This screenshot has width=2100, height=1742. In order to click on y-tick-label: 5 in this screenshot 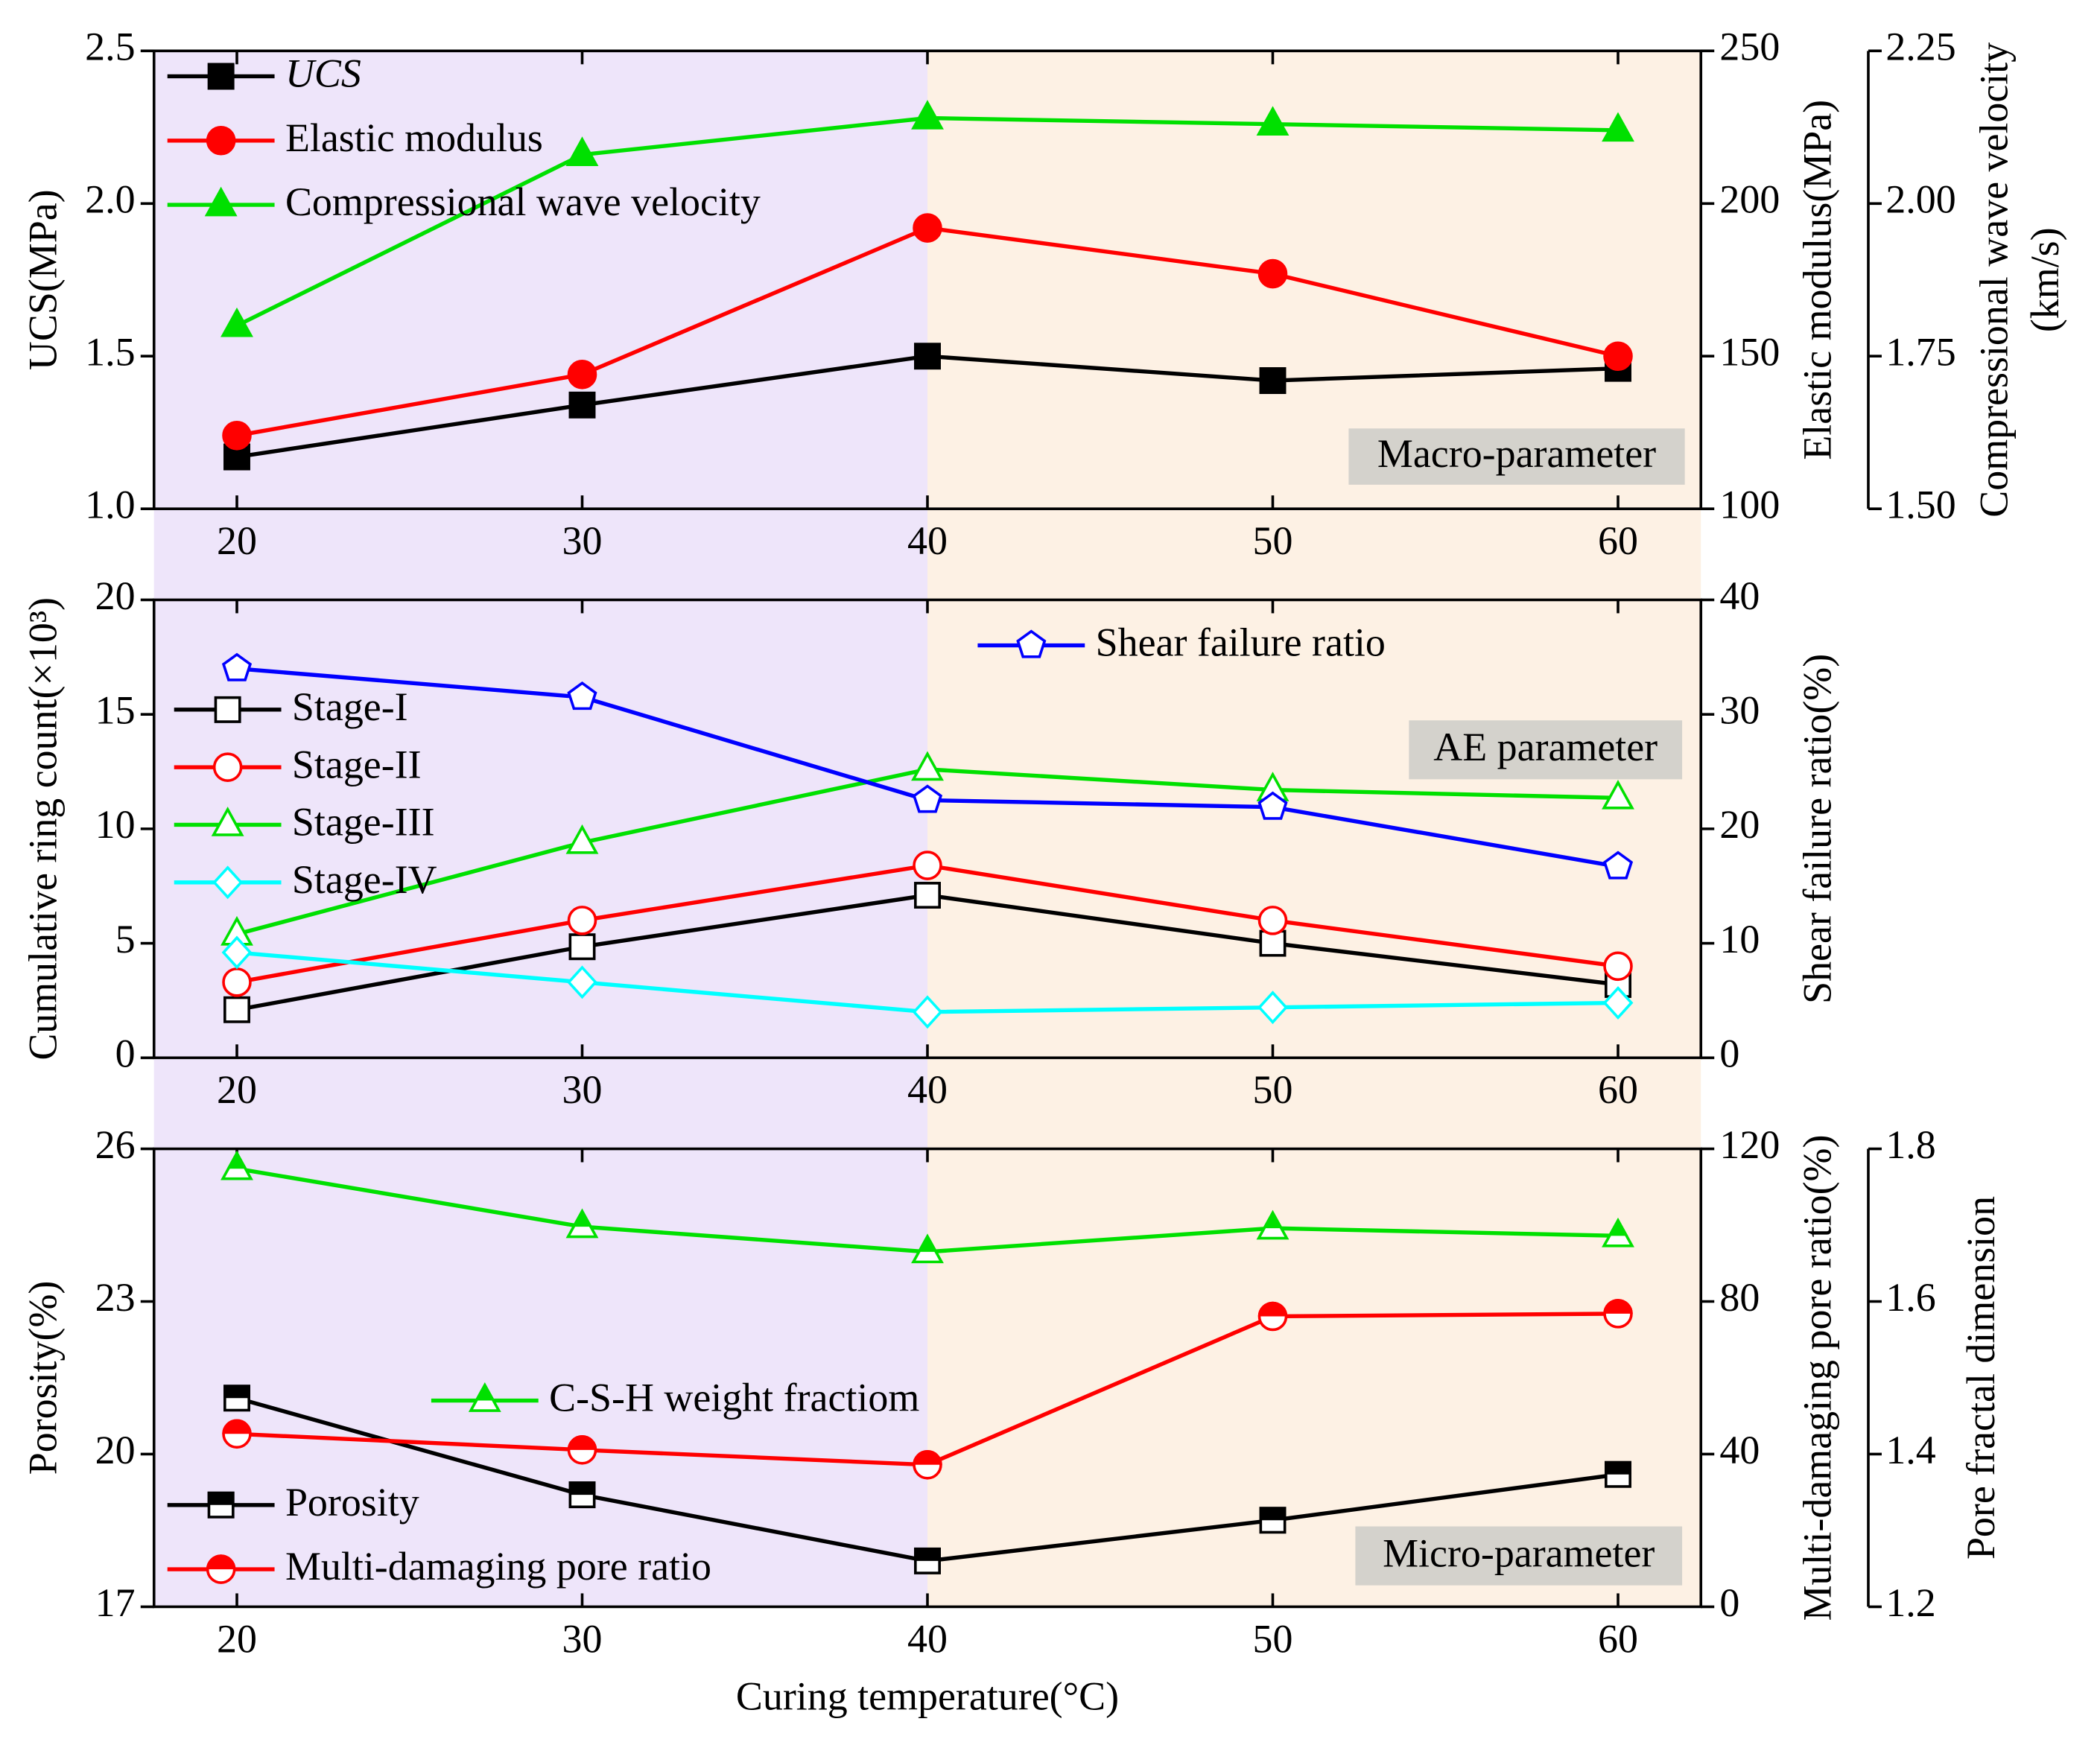, I will do `click(126, 939)`.